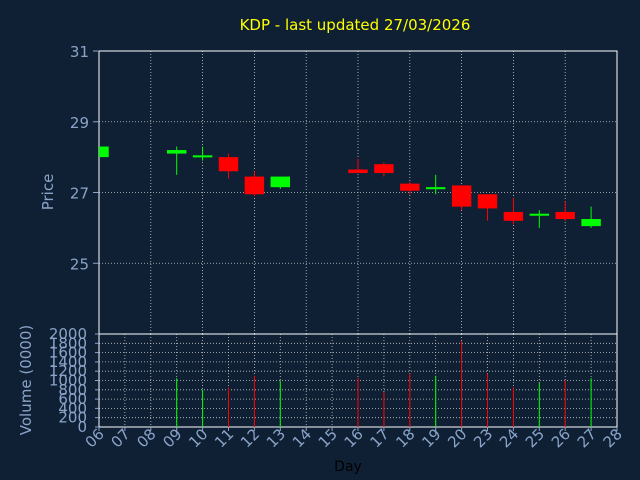 The image size is (640, 480). What do you see at coordinates (72, 408) in the screenshot?
I see `volume-tick-label: 400` at bounding box center [72, 408].